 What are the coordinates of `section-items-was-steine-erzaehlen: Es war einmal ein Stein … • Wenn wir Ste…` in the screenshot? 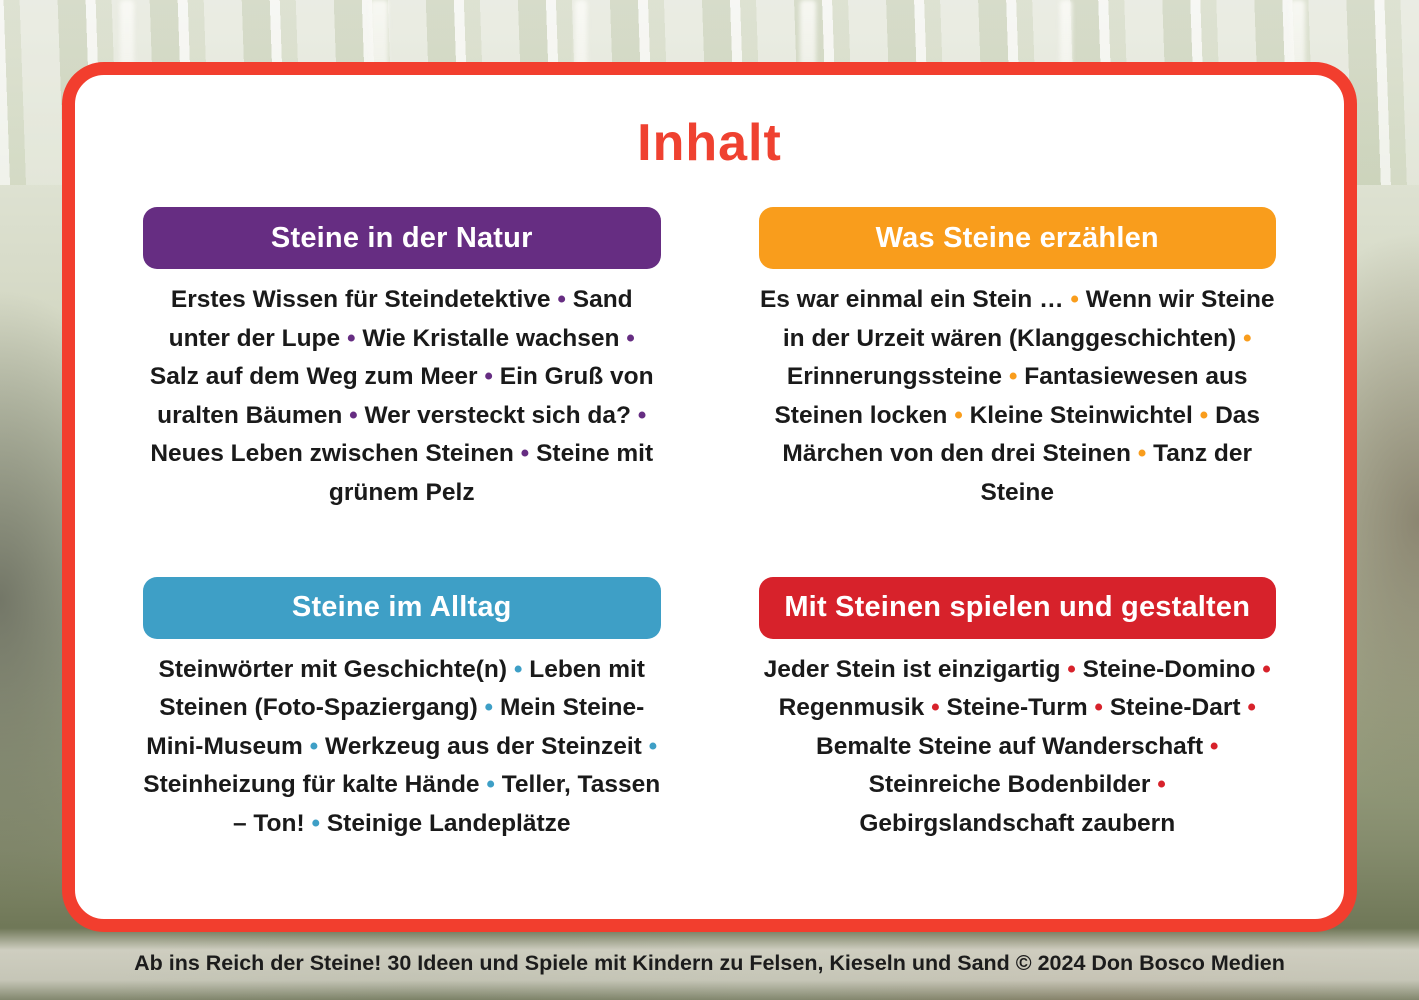 It's located at (1018, 397).